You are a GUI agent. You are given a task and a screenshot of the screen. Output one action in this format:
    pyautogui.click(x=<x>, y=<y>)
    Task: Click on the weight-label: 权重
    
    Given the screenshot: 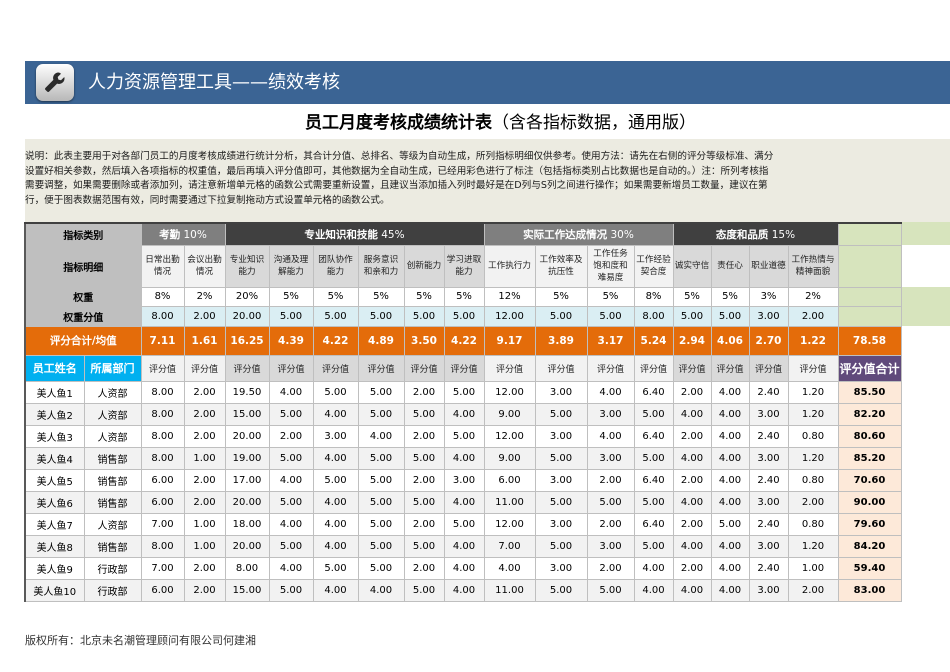 What is the action you would take?
    pyautogui.click(x=83, y=296)
    